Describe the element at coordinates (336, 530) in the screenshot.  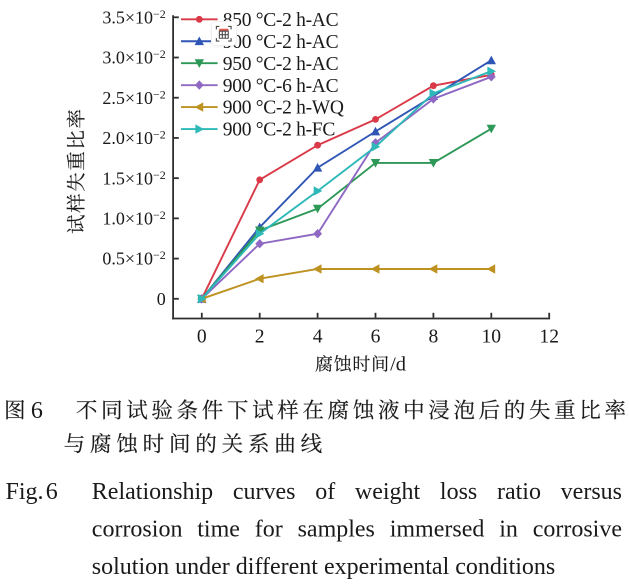
I see `svg-text: samples` at that location.